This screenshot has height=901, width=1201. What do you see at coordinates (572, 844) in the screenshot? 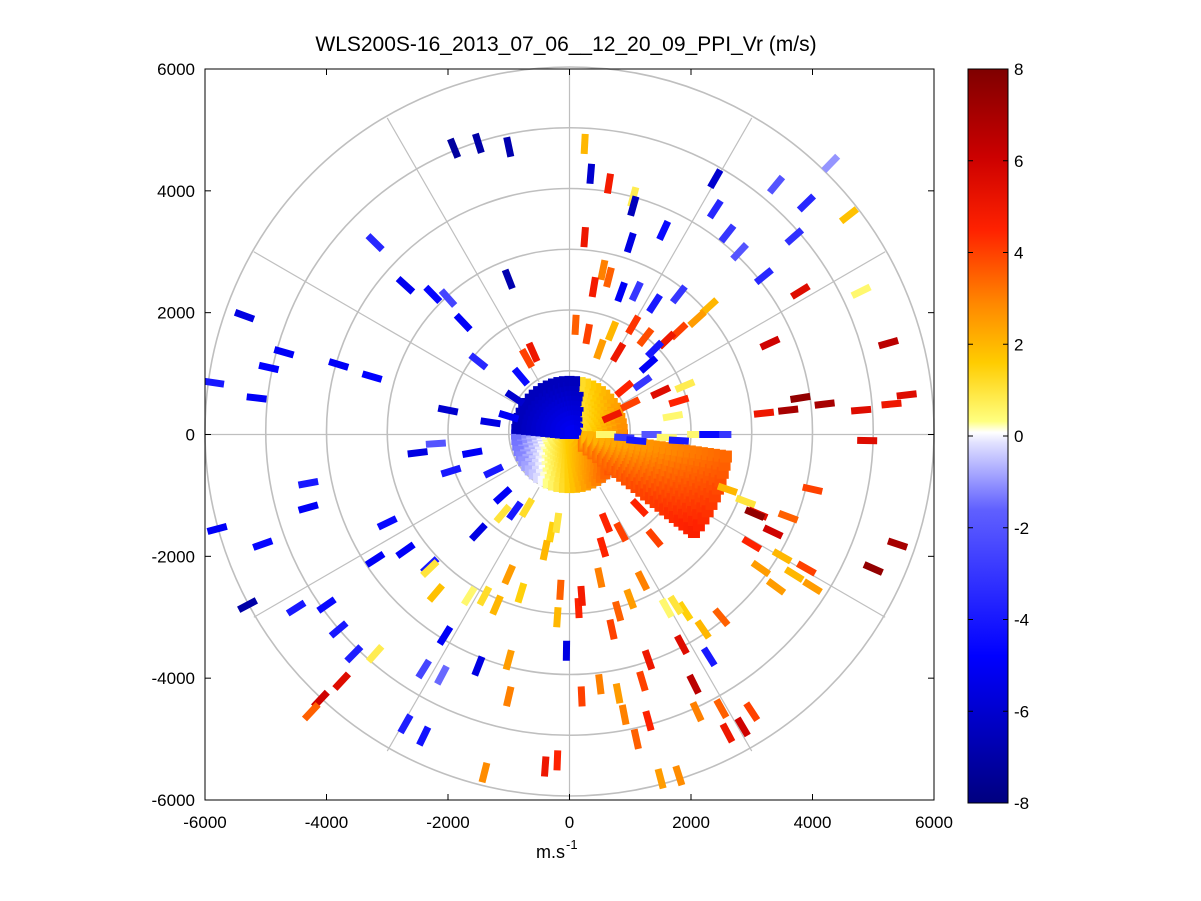
I see `x-axis-label-exponent: -1` at bounding box center [572, 844].